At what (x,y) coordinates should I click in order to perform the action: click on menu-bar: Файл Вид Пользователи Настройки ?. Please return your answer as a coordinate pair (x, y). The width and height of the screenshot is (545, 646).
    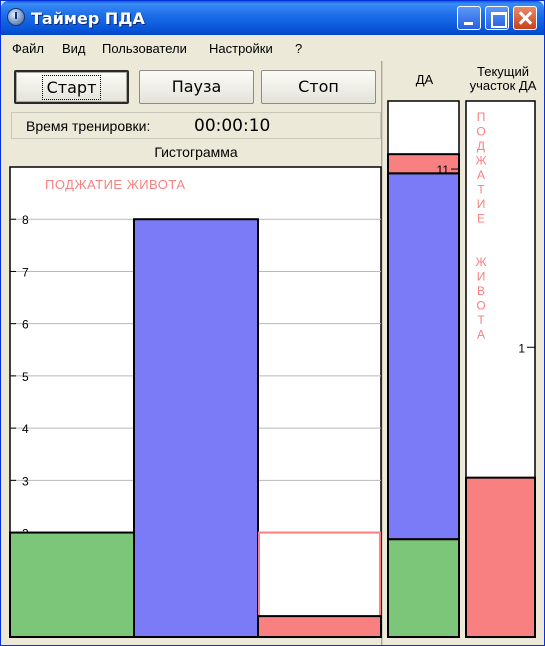
    Looking at the image, I should click on (272, 48).